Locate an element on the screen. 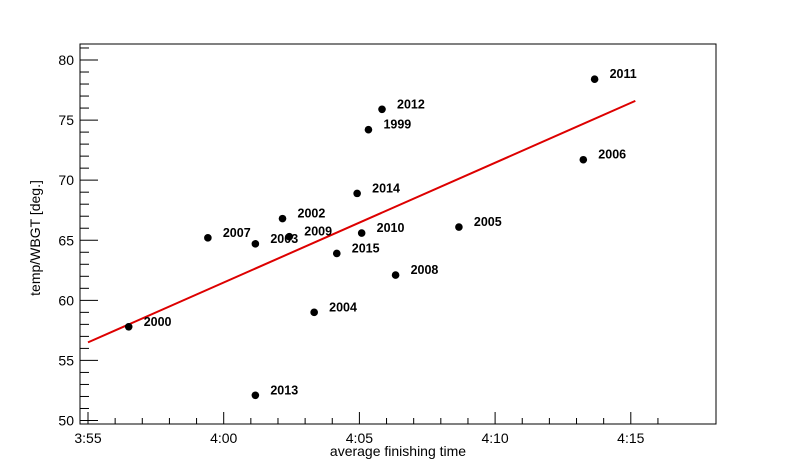 Image resolution: width=796 pixels, height=472 pixels. point-label-2004: 2004 is located at coordinates (343, 307).